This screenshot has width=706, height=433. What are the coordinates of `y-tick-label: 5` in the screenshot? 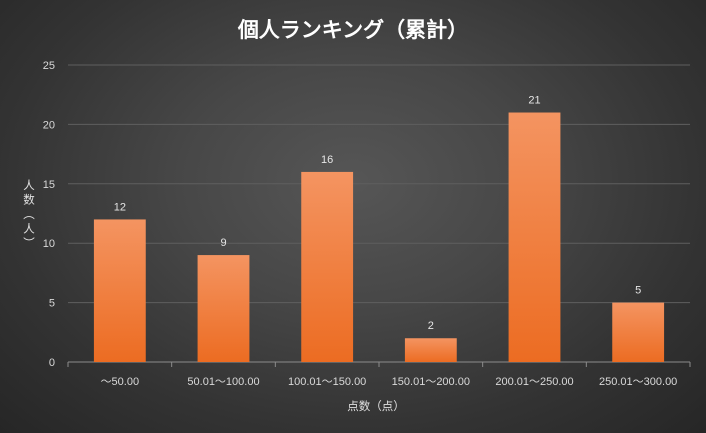 It's located at (52, 304).